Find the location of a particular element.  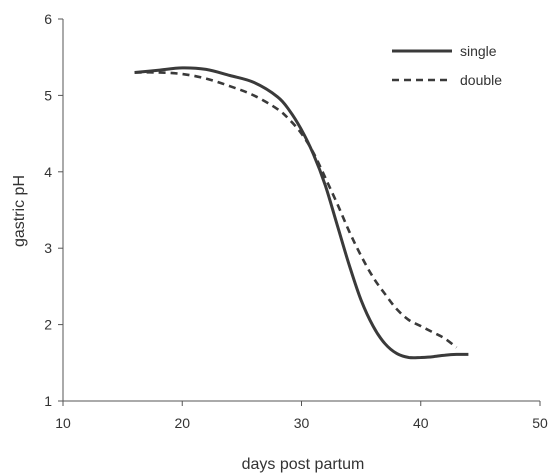

legend: single double is located at coordinates (447, 65).